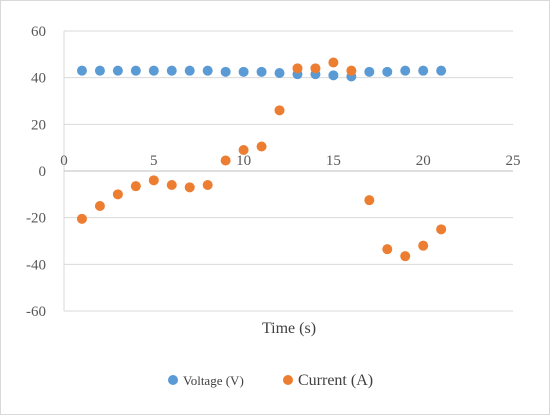 The image size is (550, 415). What do you see at coordinates (513, 161) in the screenshot?
I see `x-tick-label: 25` at bounding box center [513, 161].